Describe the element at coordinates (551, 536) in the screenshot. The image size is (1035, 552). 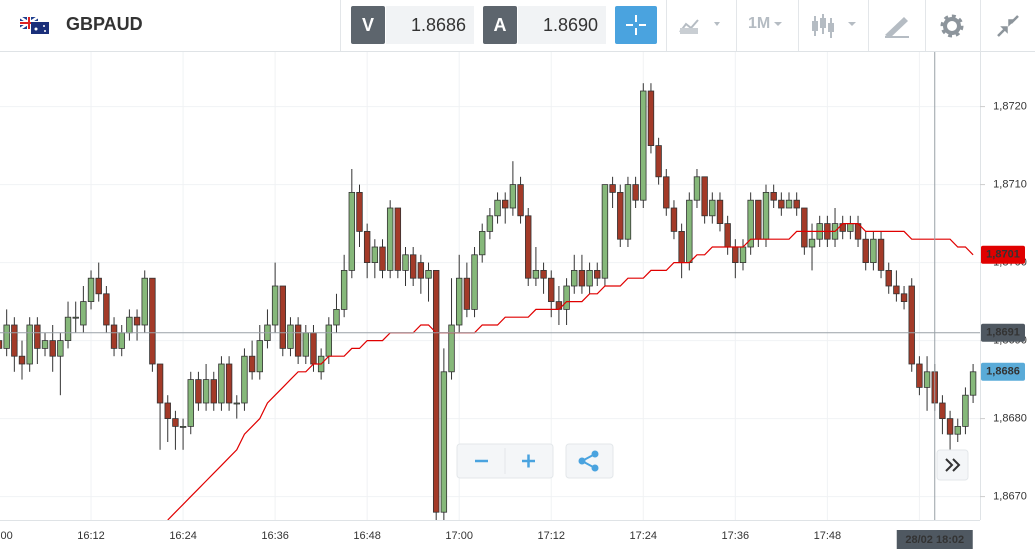
I see `x-tick-label: 17:12` at that location.